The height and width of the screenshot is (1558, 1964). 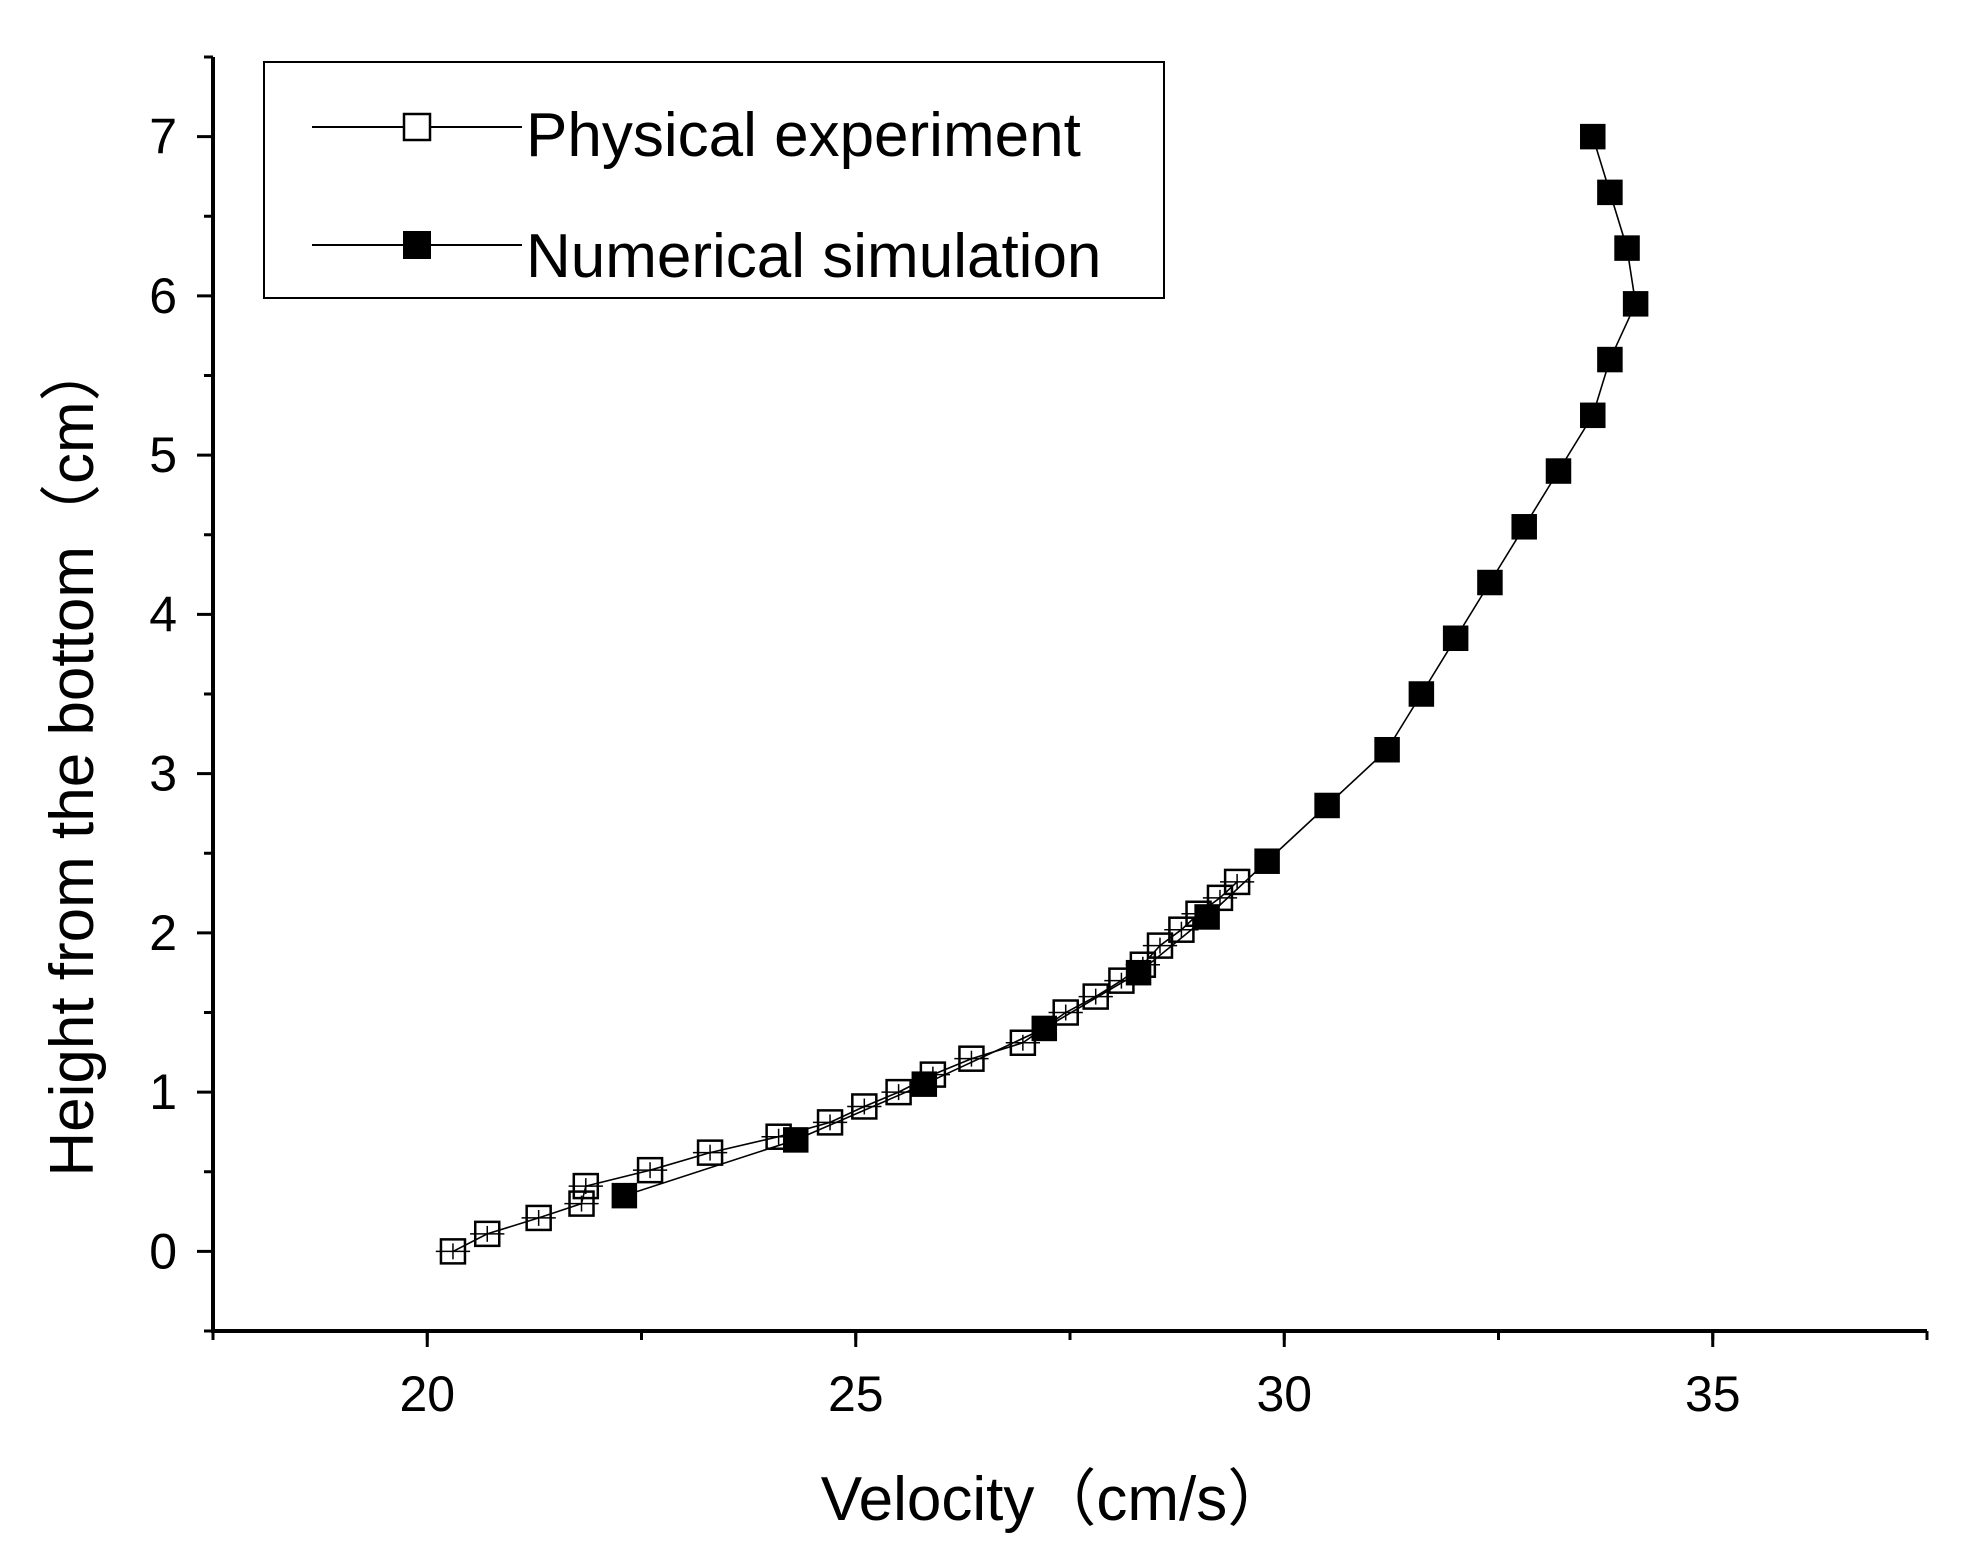 I want to click on legend-label-numerical: Numerical simulation, so click(x=813, y=256).